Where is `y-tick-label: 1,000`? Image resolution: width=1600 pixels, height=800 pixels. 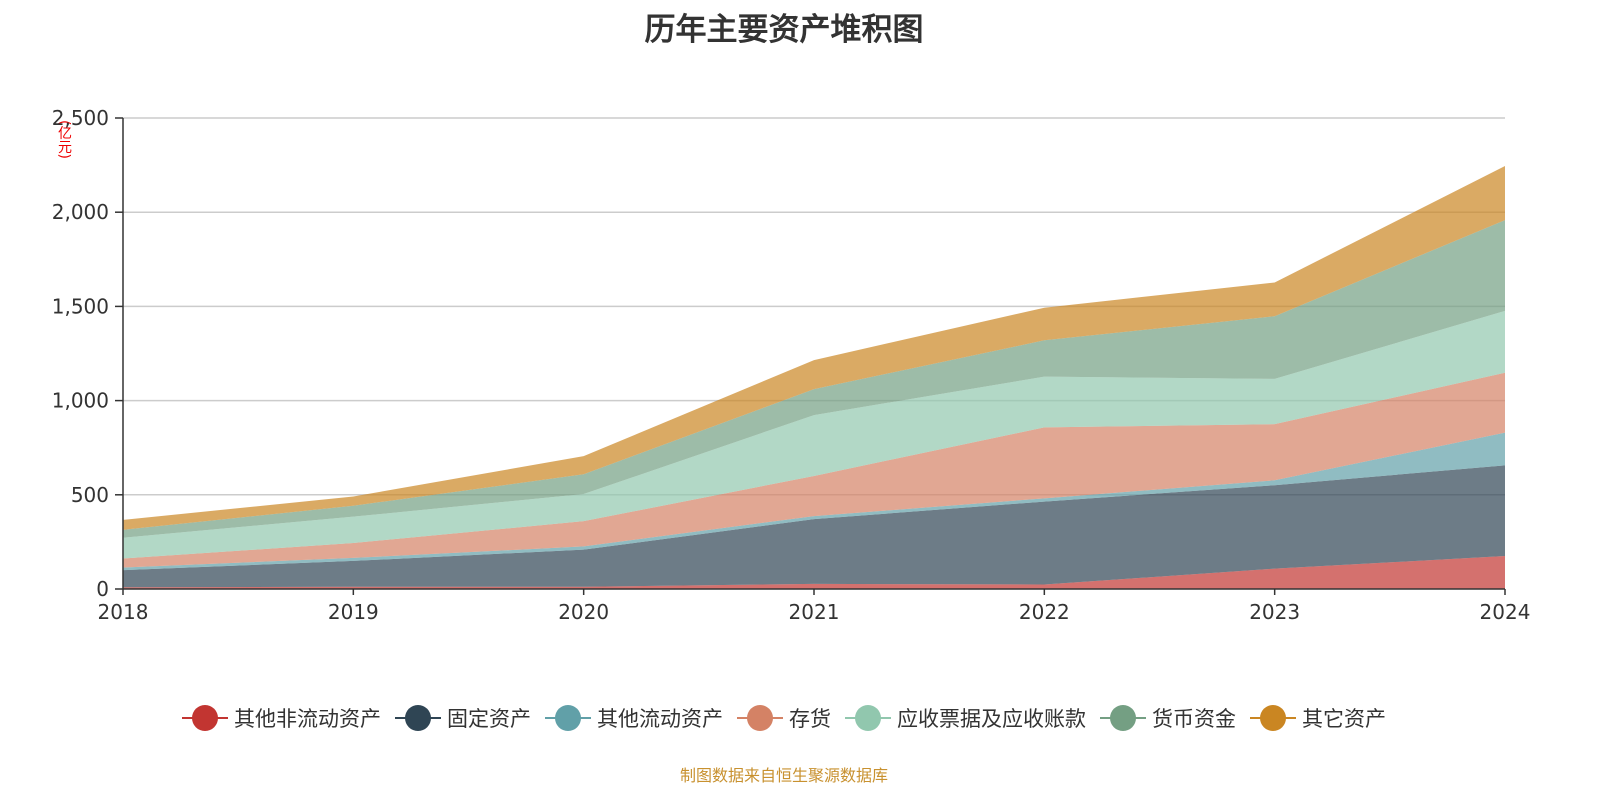
y-tick-label: 1,000 is located at coordinates (80, 401).